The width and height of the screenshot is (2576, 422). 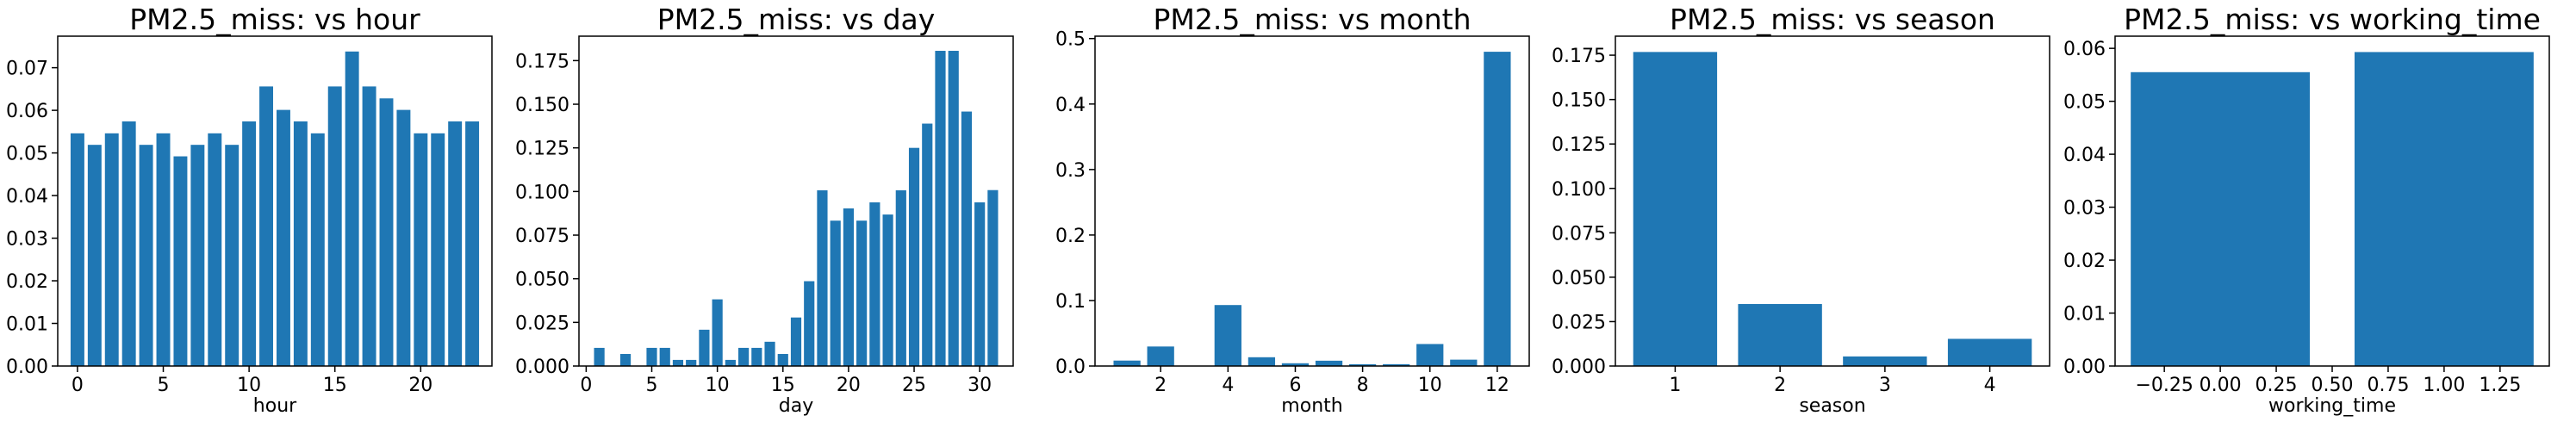 What do you see at coordinates (2221, 385) in the screenshot?
I see `x-tick-label-working-time: 0.00` at bounding box center [2221, 385].